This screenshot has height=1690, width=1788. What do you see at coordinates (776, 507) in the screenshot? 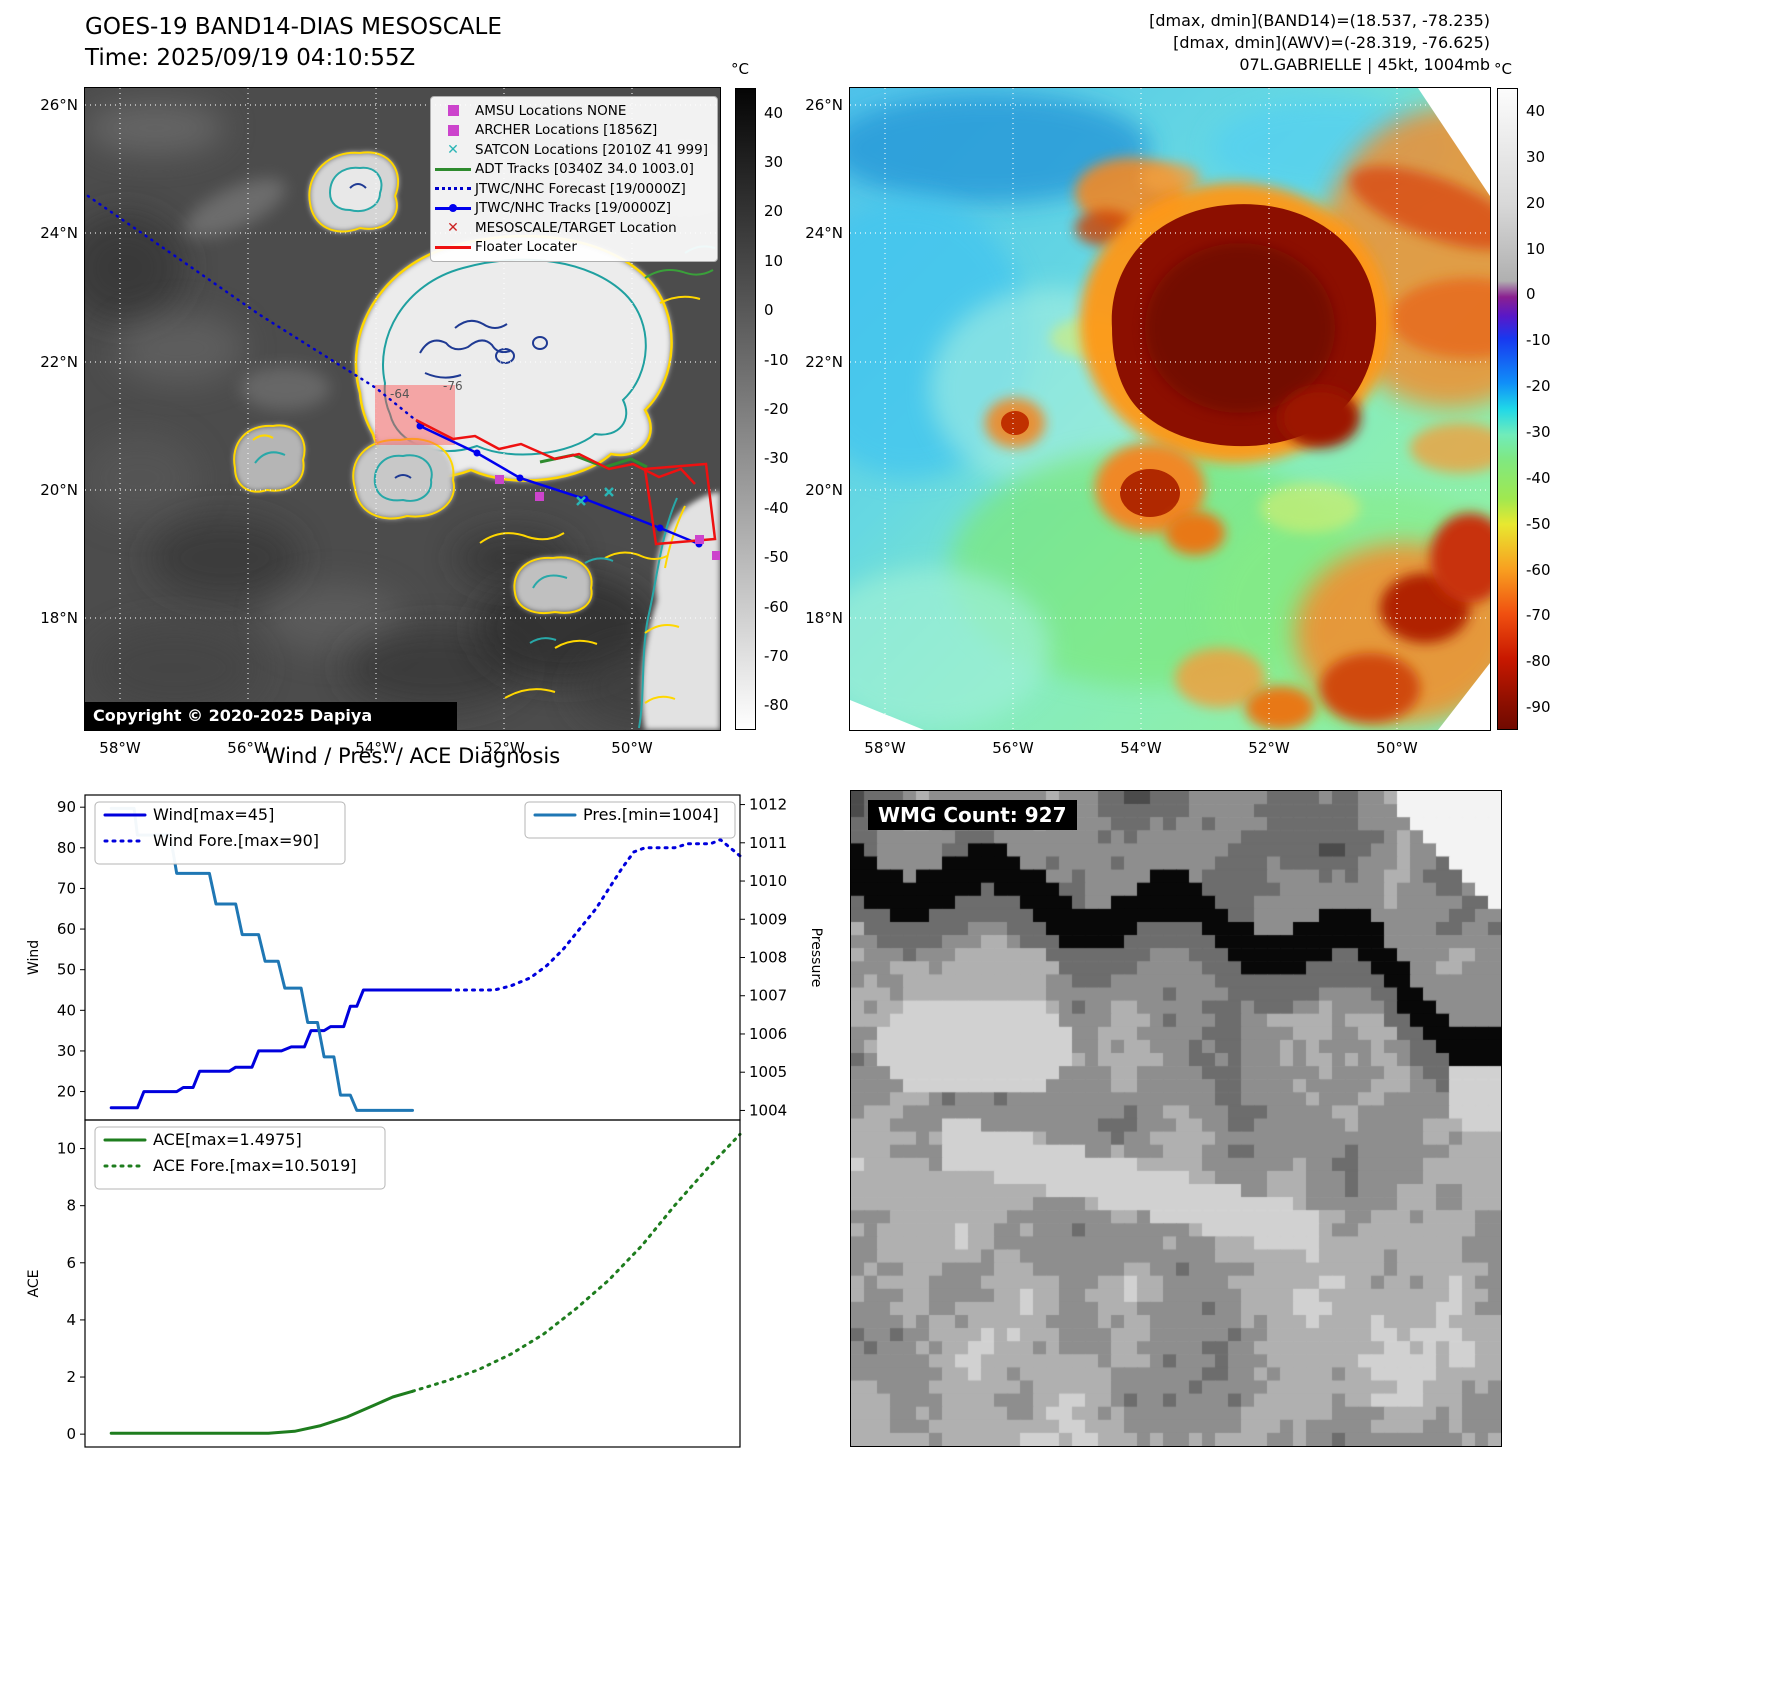
I see `tl-colorbar-tick: -40` at bounding box center [776, 507].